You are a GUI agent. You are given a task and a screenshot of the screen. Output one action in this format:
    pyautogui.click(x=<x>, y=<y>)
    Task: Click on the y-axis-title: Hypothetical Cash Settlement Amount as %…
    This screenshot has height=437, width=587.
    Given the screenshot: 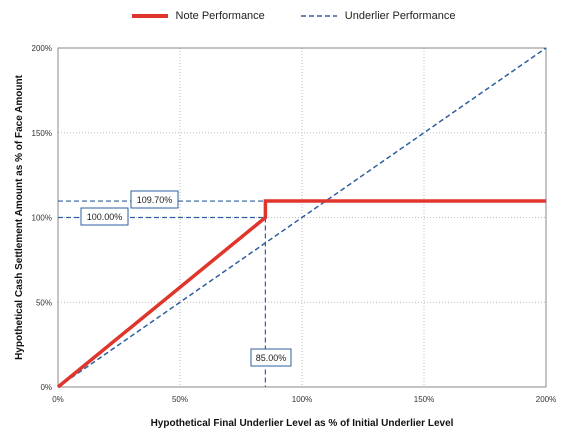 What is the action you would take?
    pyautogui.click(x=19, y=217)
    